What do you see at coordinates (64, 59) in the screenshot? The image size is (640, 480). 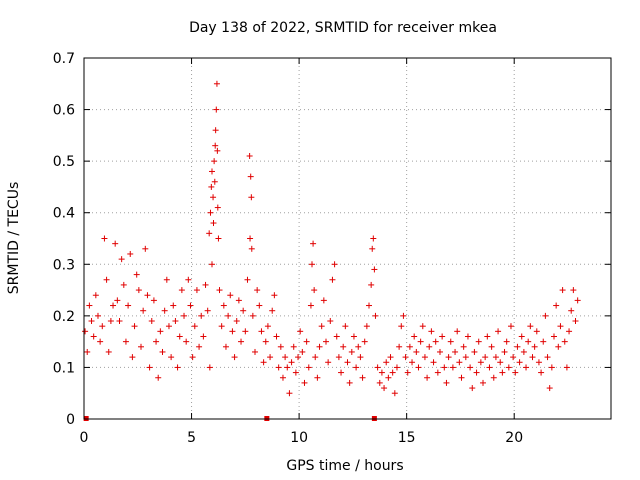 I see `y-tick-label: 0.7` at bounding box center [64, 59].